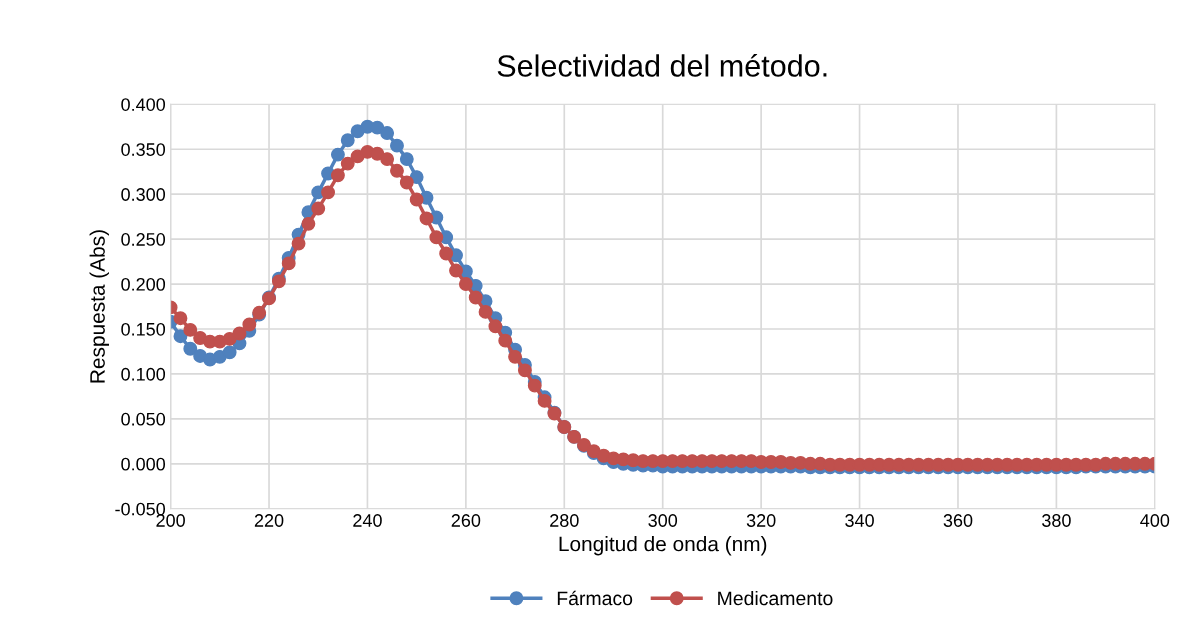 The height and width of the screenshot is (632, 1193). What do you see at coordinates (1155, 520) in the screenshot?
I see `x-tick-label: 400` at bounding box center [1155, 520].